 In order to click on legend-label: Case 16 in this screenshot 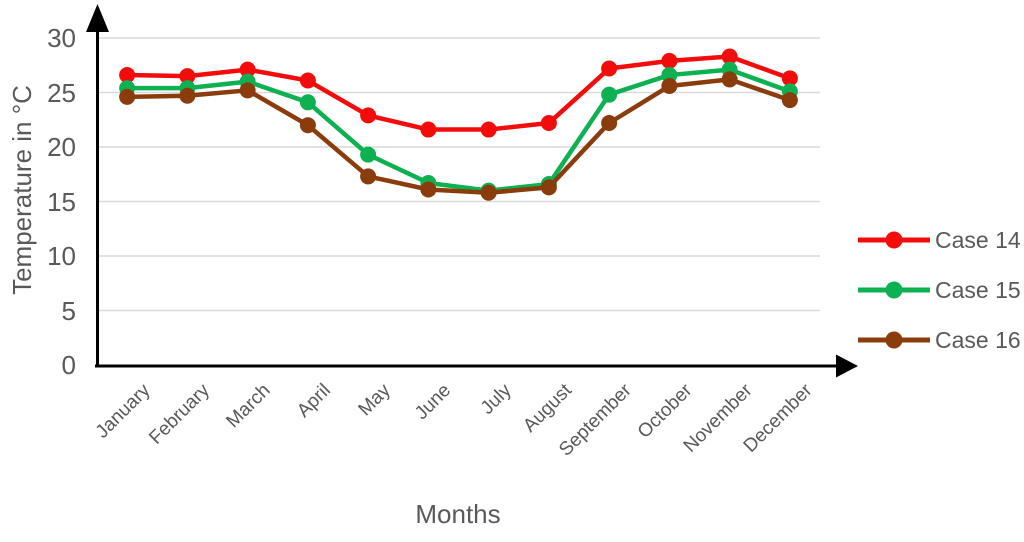, I will do `click(978, 340)`.